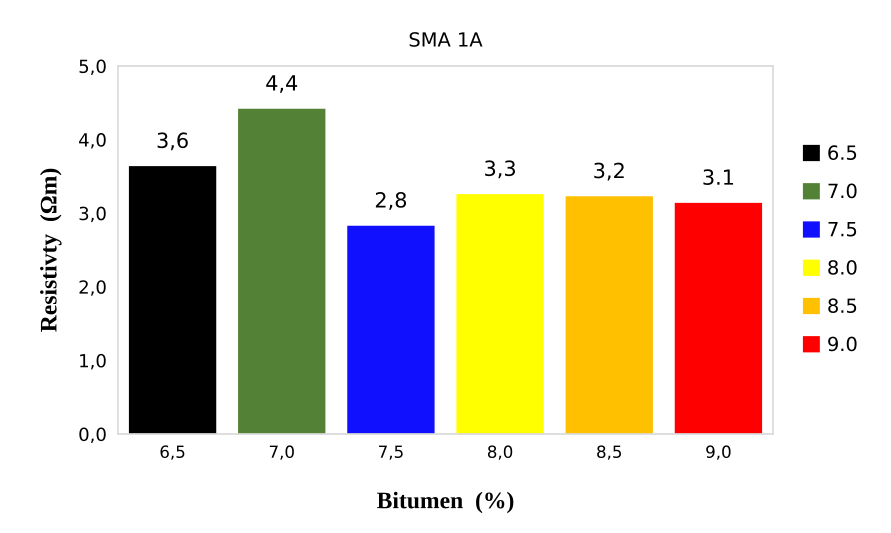 The width and height of the screenshot is (891, 533). I want to click on y-tick-label: 4,0, so click(92, 141).